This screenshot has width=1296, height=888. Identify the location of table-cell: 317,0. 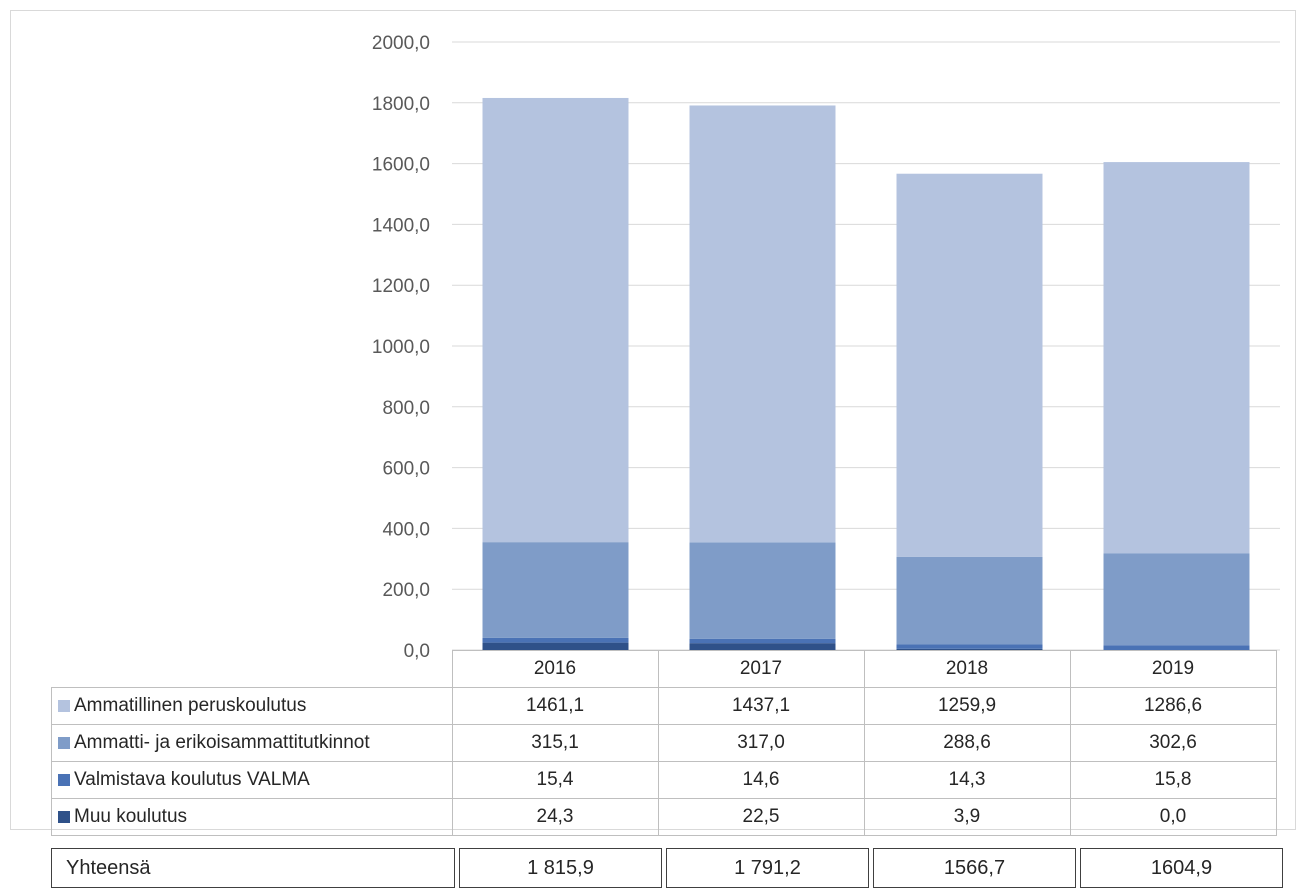
(761, 743).